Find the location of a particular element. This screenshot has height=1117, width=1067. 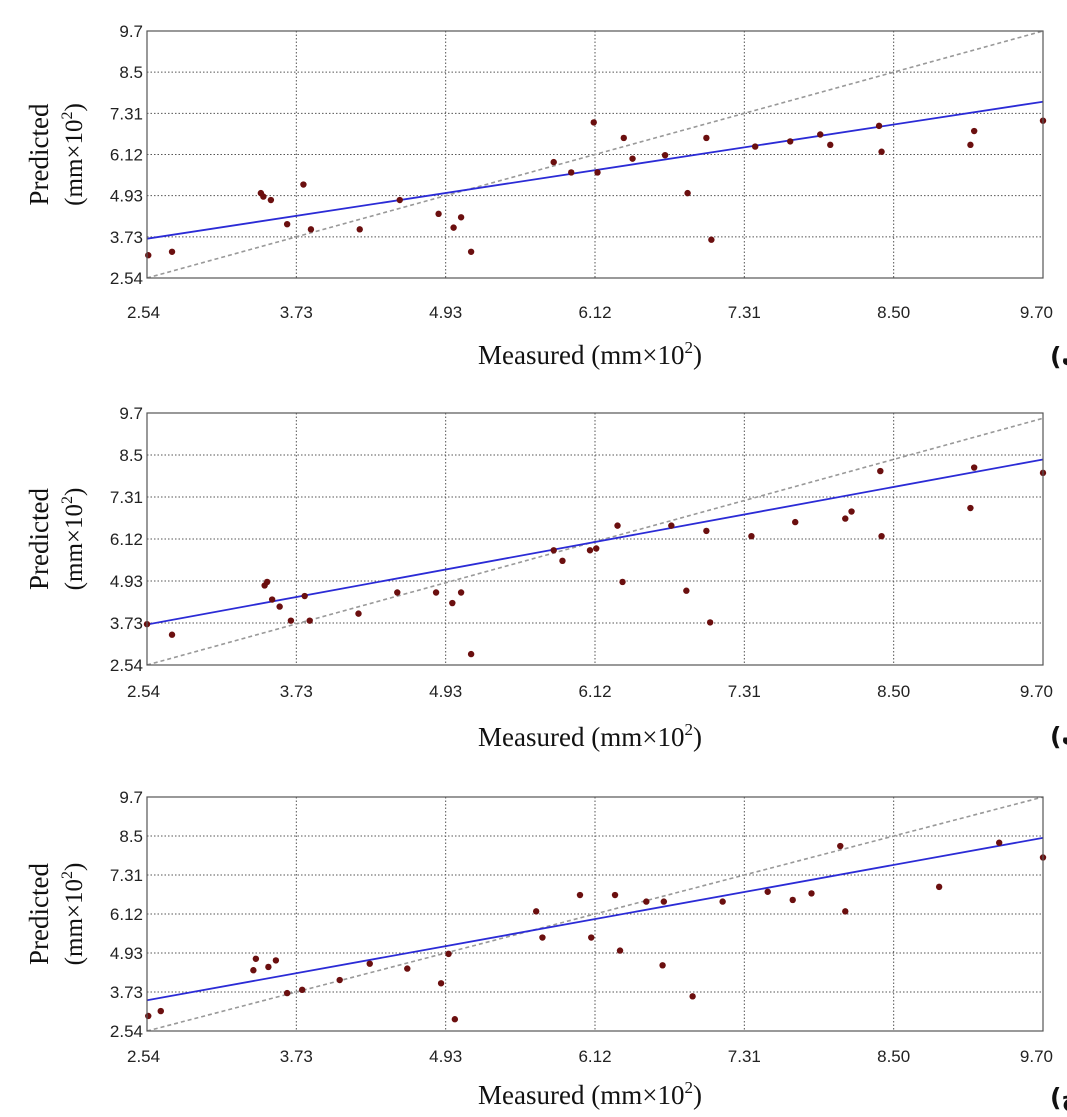

y-tick-label: 6.12 is located at coordinates (126, 155).